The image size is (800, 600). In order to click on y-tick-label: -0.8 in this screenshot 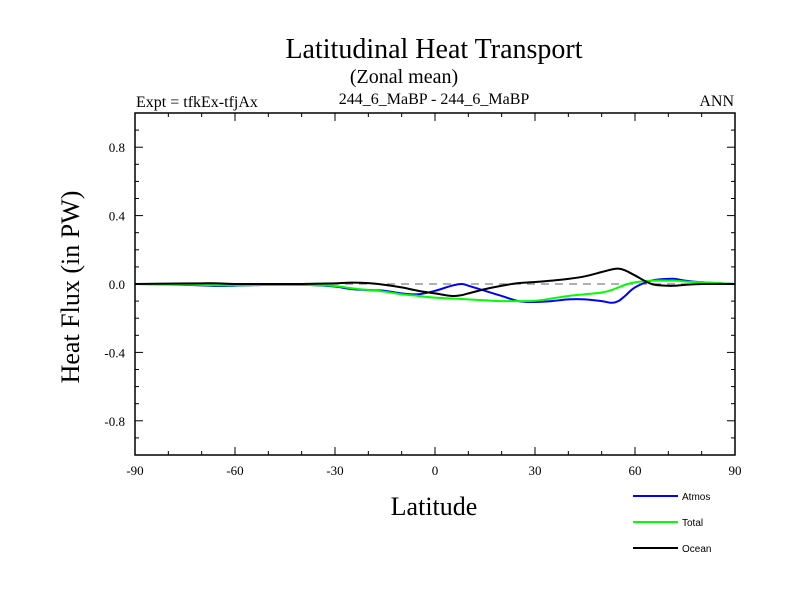, I will do `click(114, 421)`.